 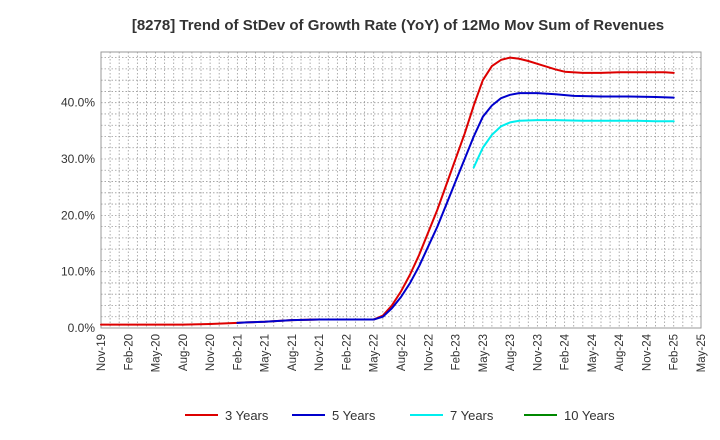 What do you see at coordinates (78, 103) in the screenshot?
I see `y-tick-label: 40.0%` at bounding box center [78, 103].